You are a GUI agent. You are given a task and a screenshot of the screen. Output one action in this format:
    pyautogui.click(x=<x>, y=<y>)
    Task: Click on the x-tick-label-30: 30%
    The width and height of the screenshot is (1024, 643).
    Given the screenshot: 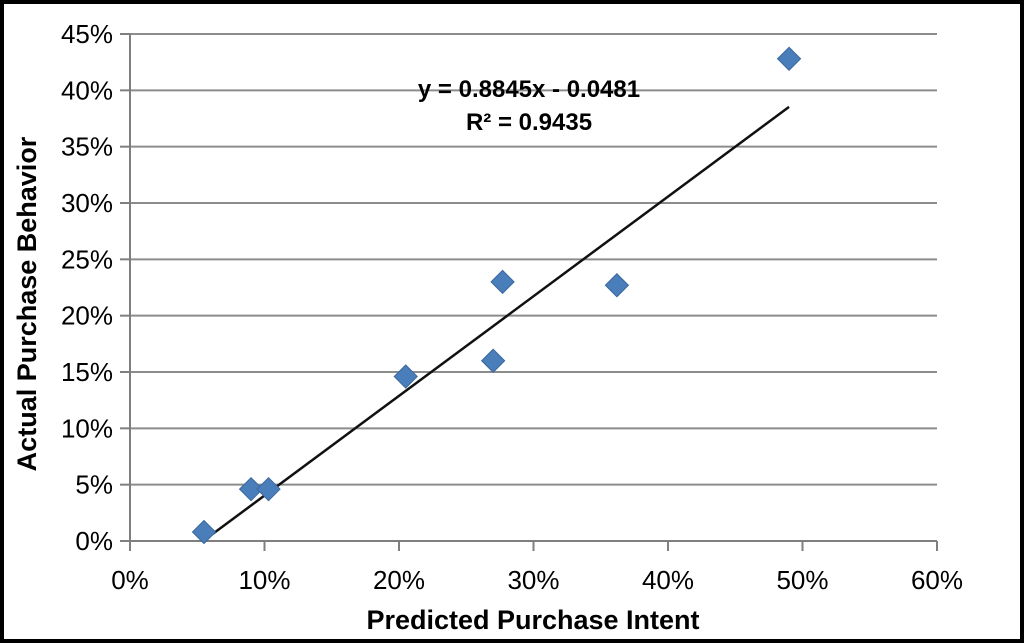 What is the action you would take?
    pyautogui.click(x=533, y=580)
    